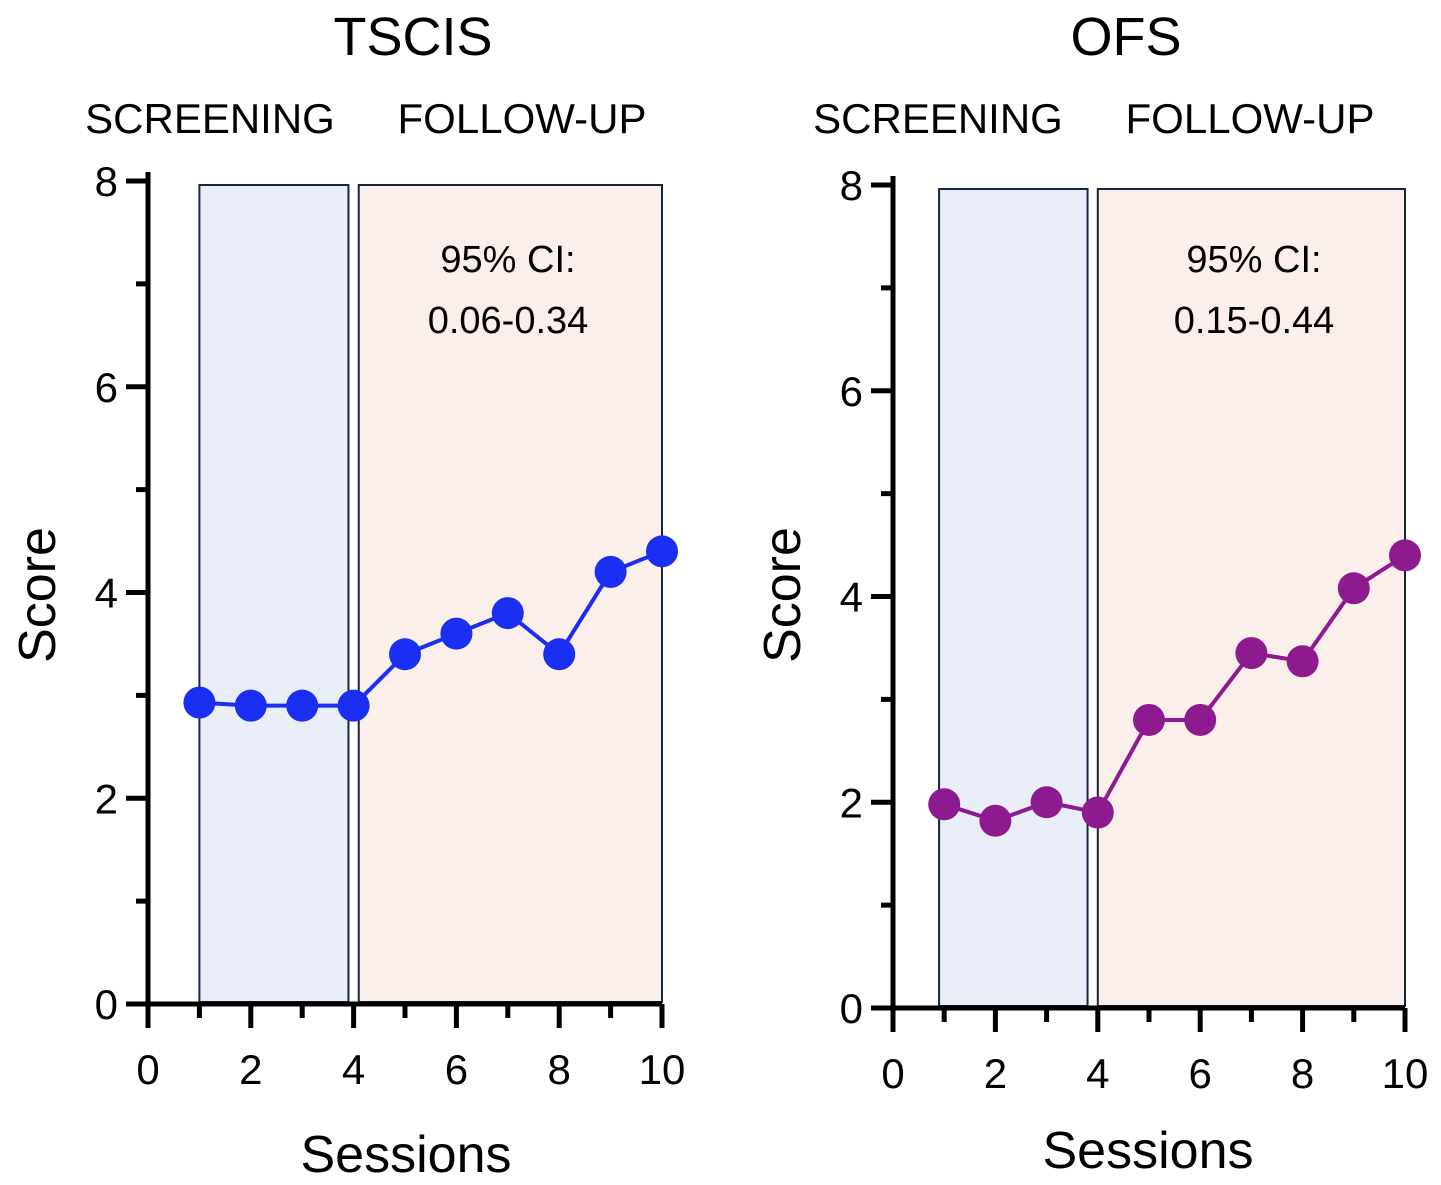  Describe the element at coordinates (1254, 321) in the screenshot. I see `ci-range: 0.15-0.44` at that location.